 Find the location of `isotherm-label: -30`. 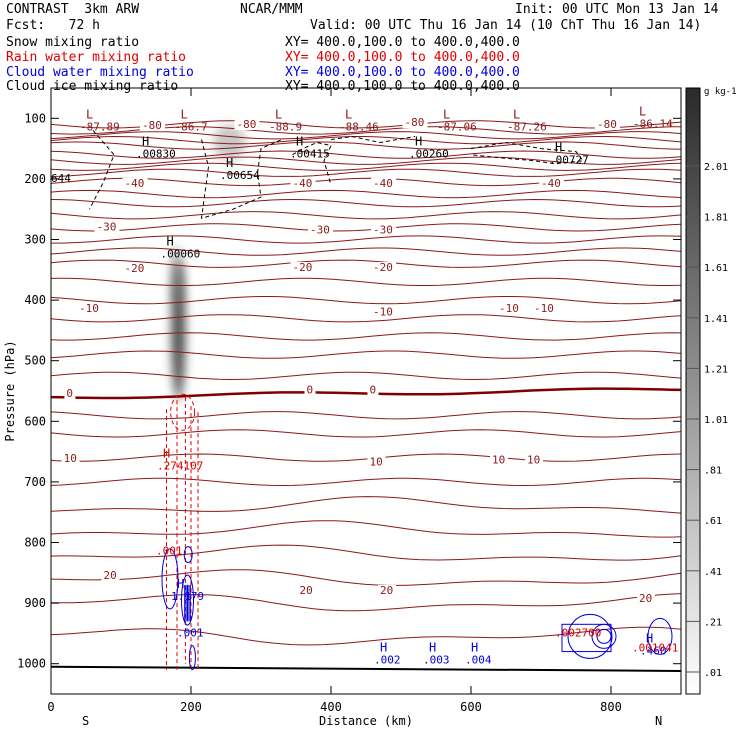

isotherm-label: -30 is located at coordinates (320, 229).